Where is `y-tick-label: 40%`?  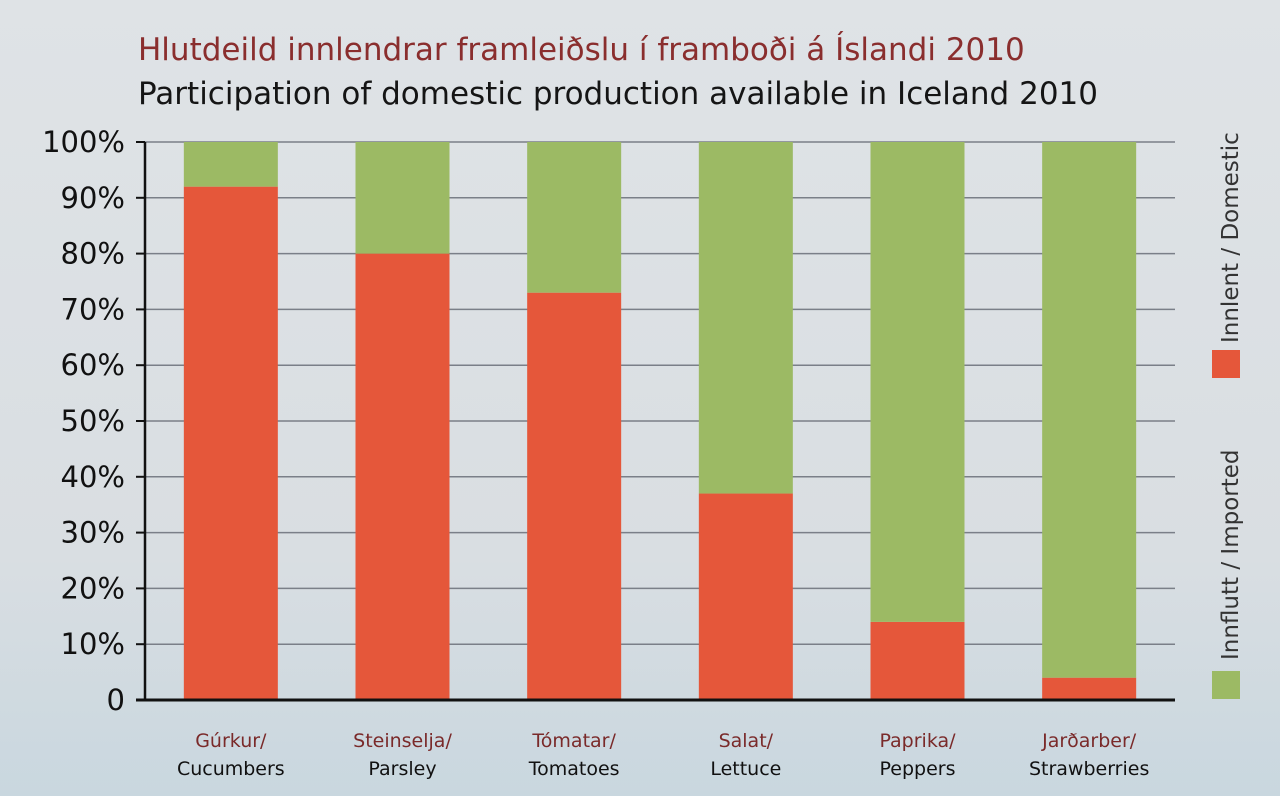
y-tick-label: 40% is located at coordinates (93, 477).